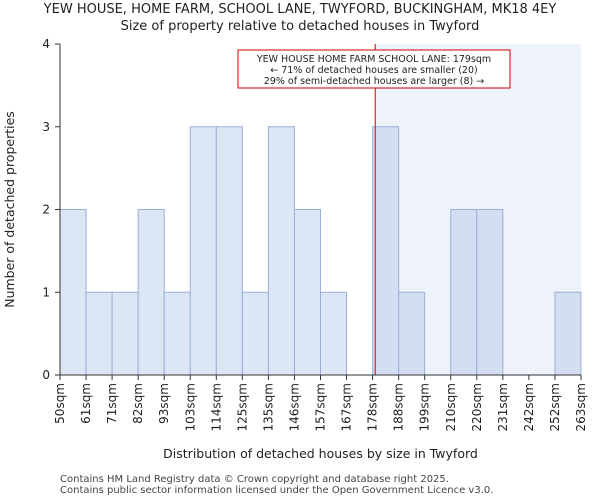 The width and height of the screenshot is (600, 500). Describe the element at coordinates (399, 407) in the screenshot. I see `x-tick-label: 188sqm` at that location.